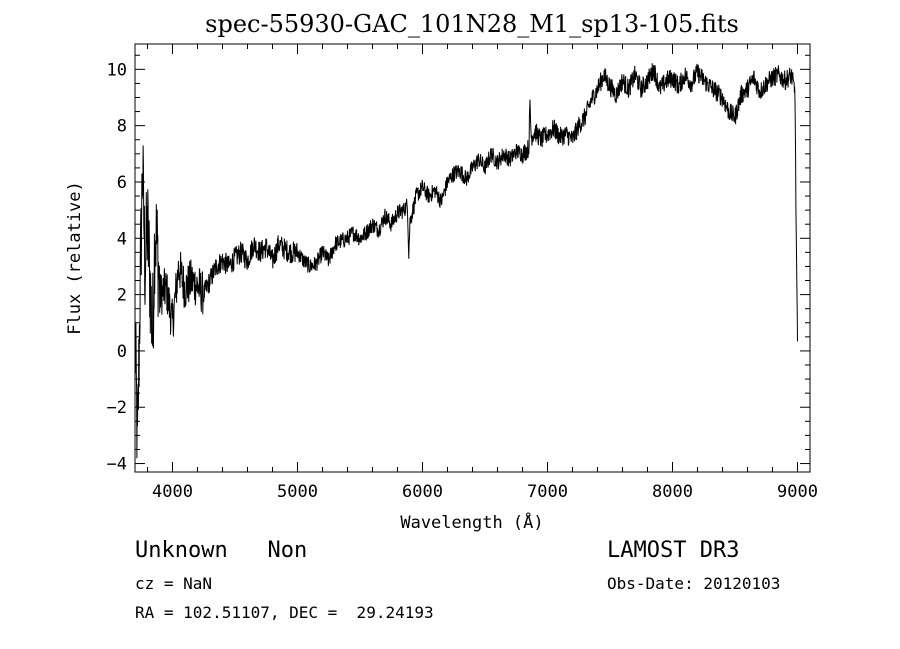 The width and height of the screenshot is (900, 649). What do you see at coordinates (284, 612) in the screenshot?
I see `coordinates: RA = 102.51107, DEC = 29.24193` at bounding box center [284, 612].